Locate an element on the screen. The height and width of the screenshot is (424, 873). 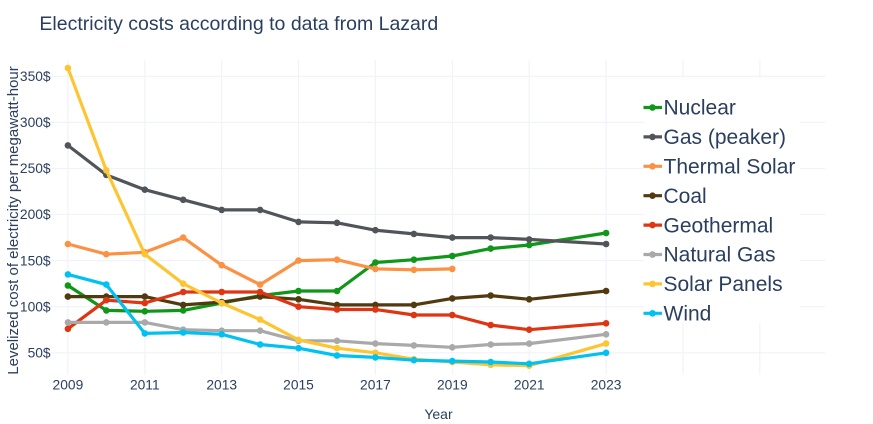
svg-text: Gas (peaker) is located at coordinates (725, 137).